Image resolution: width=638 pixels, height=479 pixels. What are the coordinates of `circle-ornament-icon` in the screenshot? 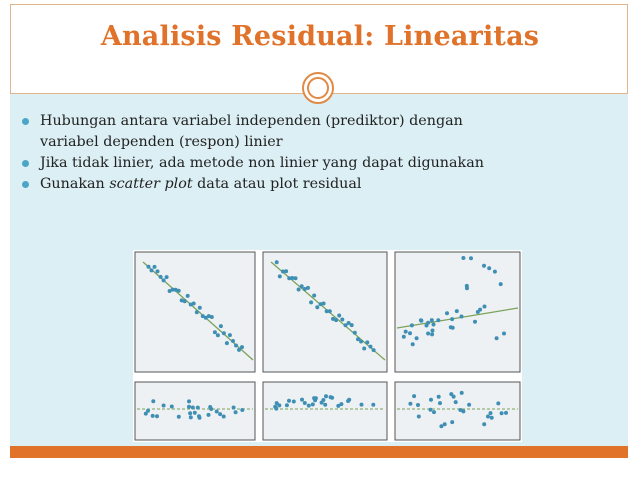 It's located at (318, 88).